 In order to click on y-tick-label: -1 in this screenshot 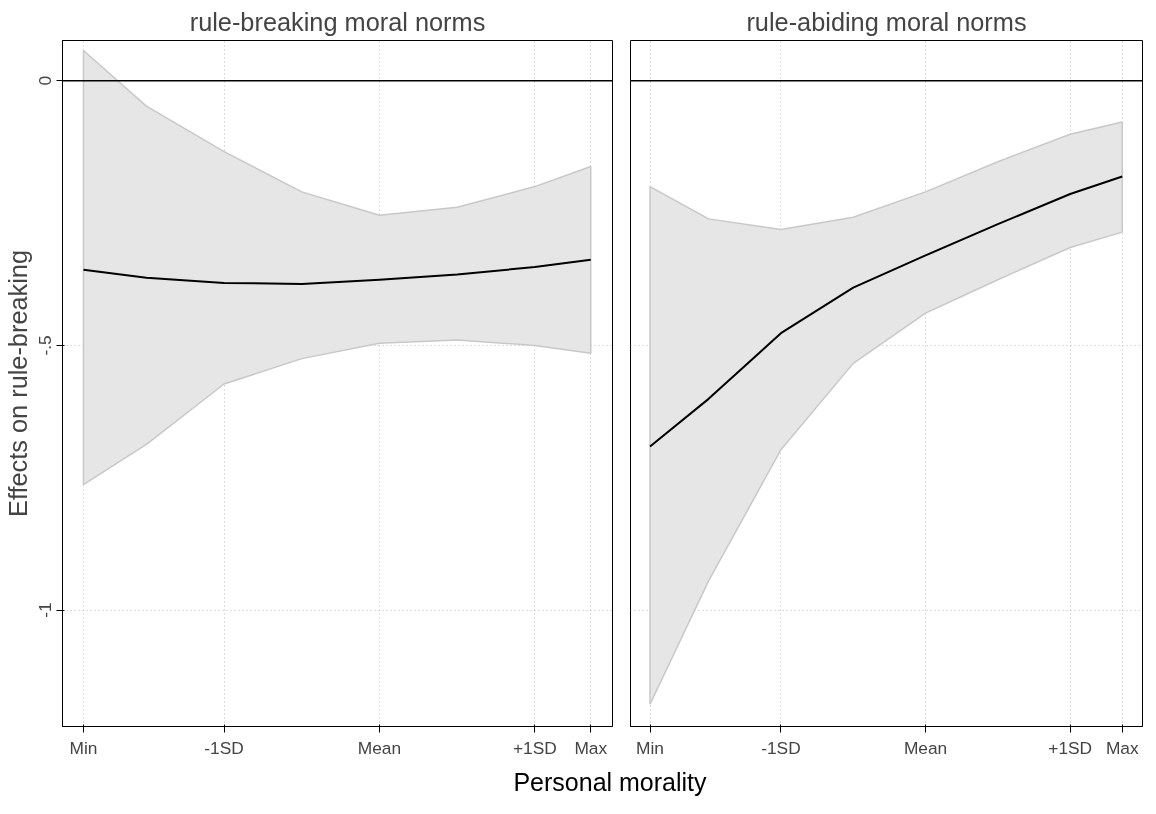, I will do `click(45, 610)`.